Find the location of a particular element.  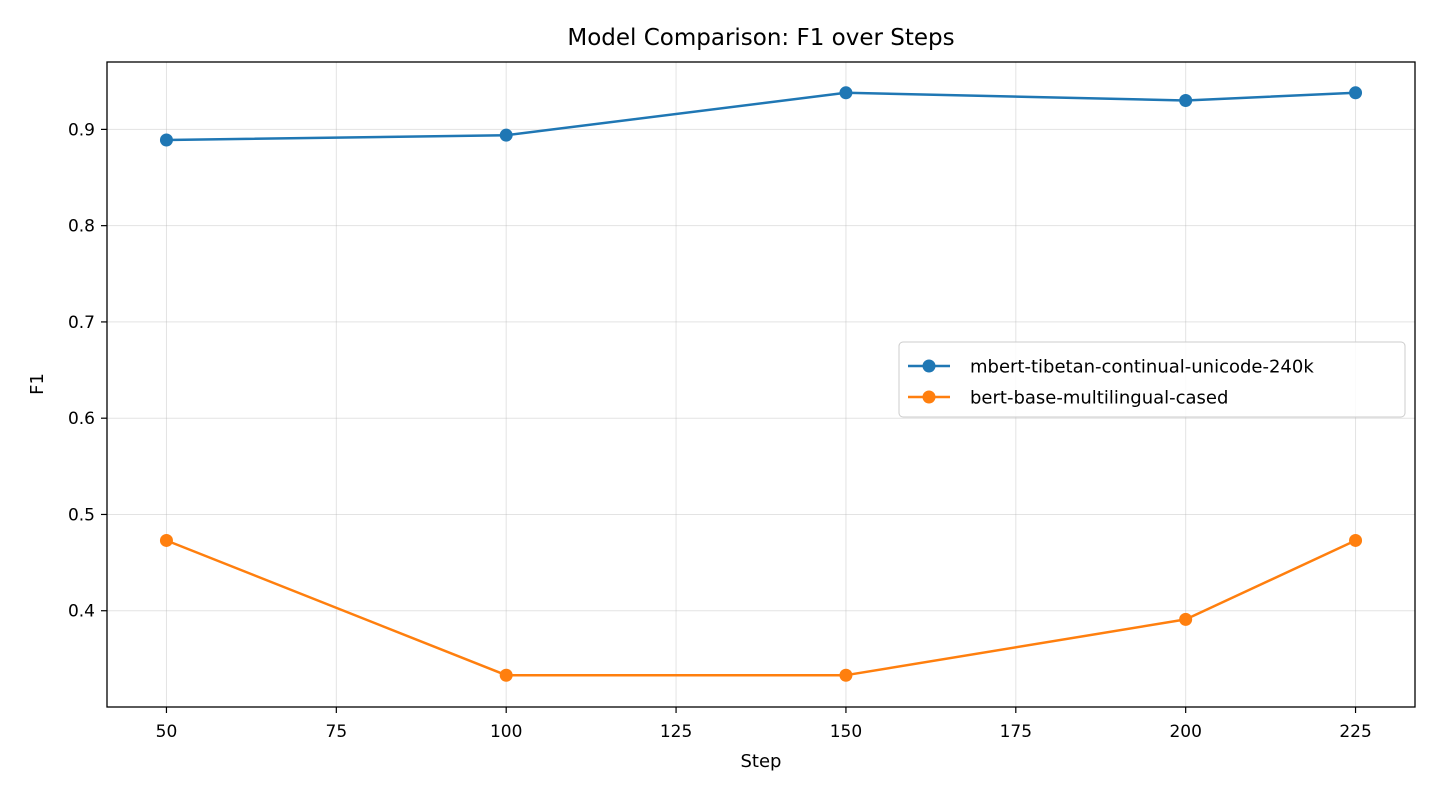

chart-title: Model Comparison: F1 over Steps is located at coordinates (760, 38).